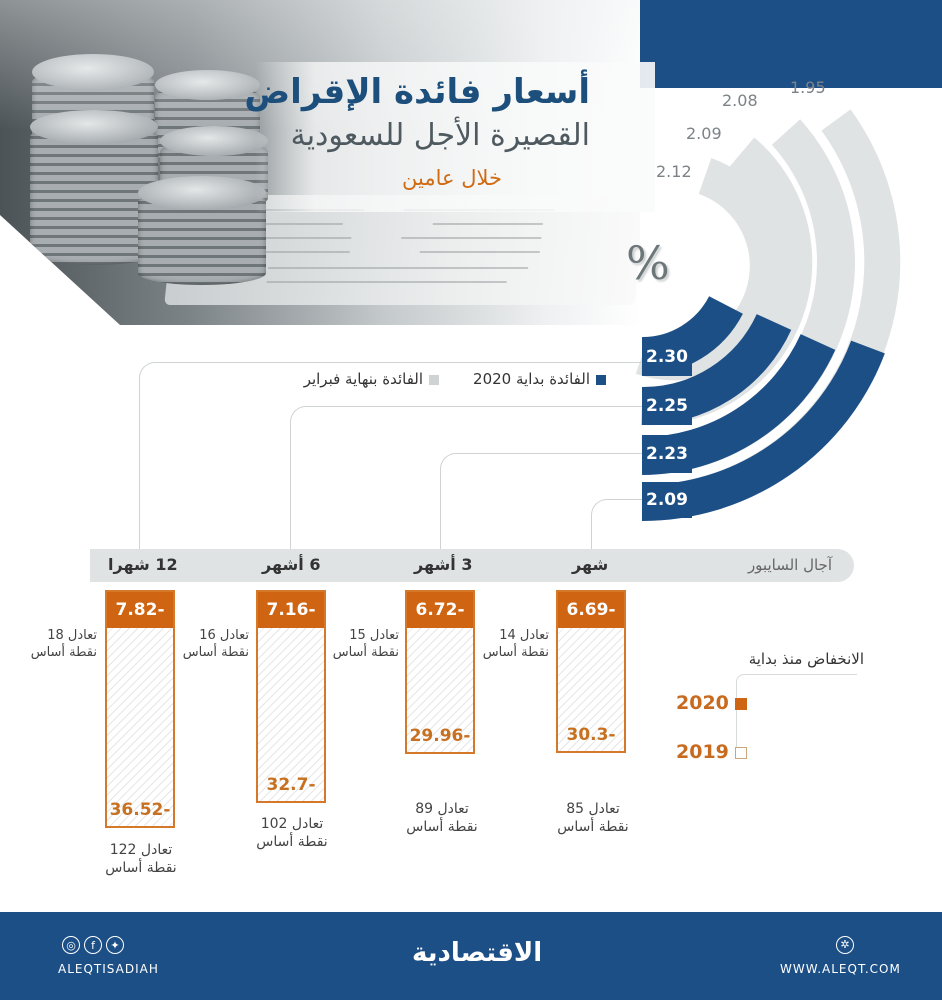  I want to click on side-note-1m: تعادل 14 نقطة أساس, so click(515, 644).